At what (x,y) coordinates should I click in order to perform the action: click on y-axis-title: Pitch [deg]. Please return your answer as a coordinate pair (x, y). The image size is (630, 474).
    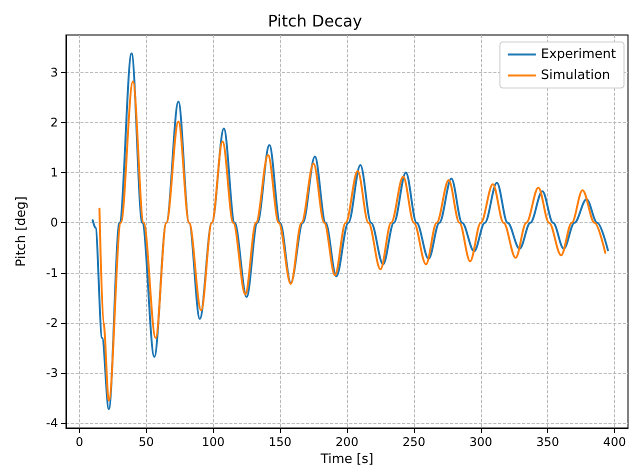
    Looking at the image, I should click on (21, 231).